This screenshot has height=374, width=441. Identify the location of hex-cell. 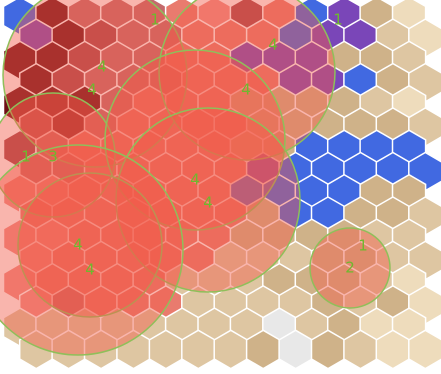
(424, 349).